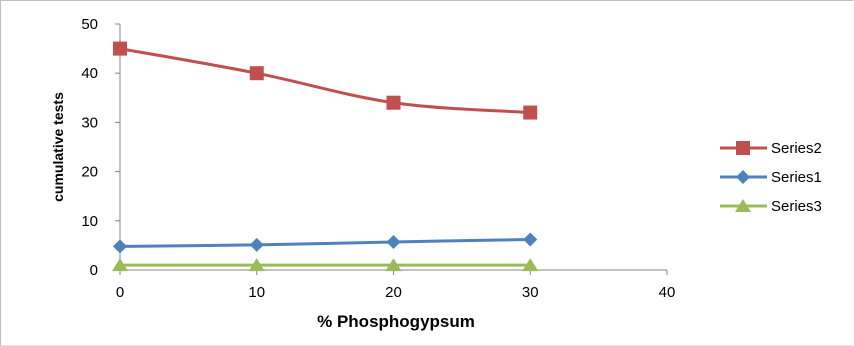  What do you see at coordinates (796, 206) in the screenshot?
I see `legend-label: Series3` at bounding box center [796, 206].